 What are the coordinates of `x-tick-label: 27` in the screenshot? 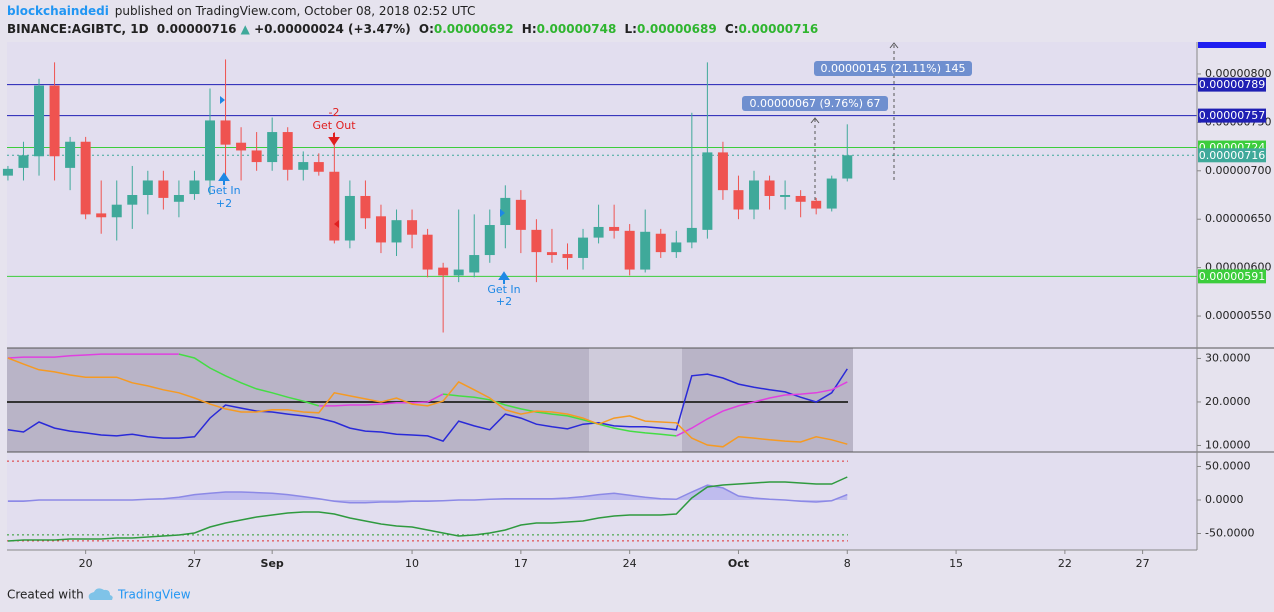 It's located at (194, 563).